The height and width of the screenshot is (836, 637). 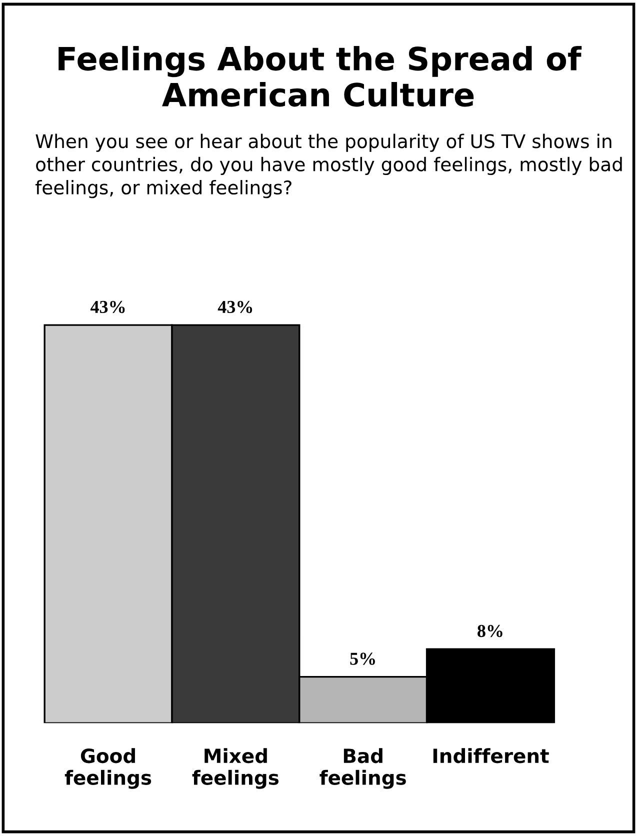 I want to click on x-tick-label: Bad feelings, so click(x=363, y=768).